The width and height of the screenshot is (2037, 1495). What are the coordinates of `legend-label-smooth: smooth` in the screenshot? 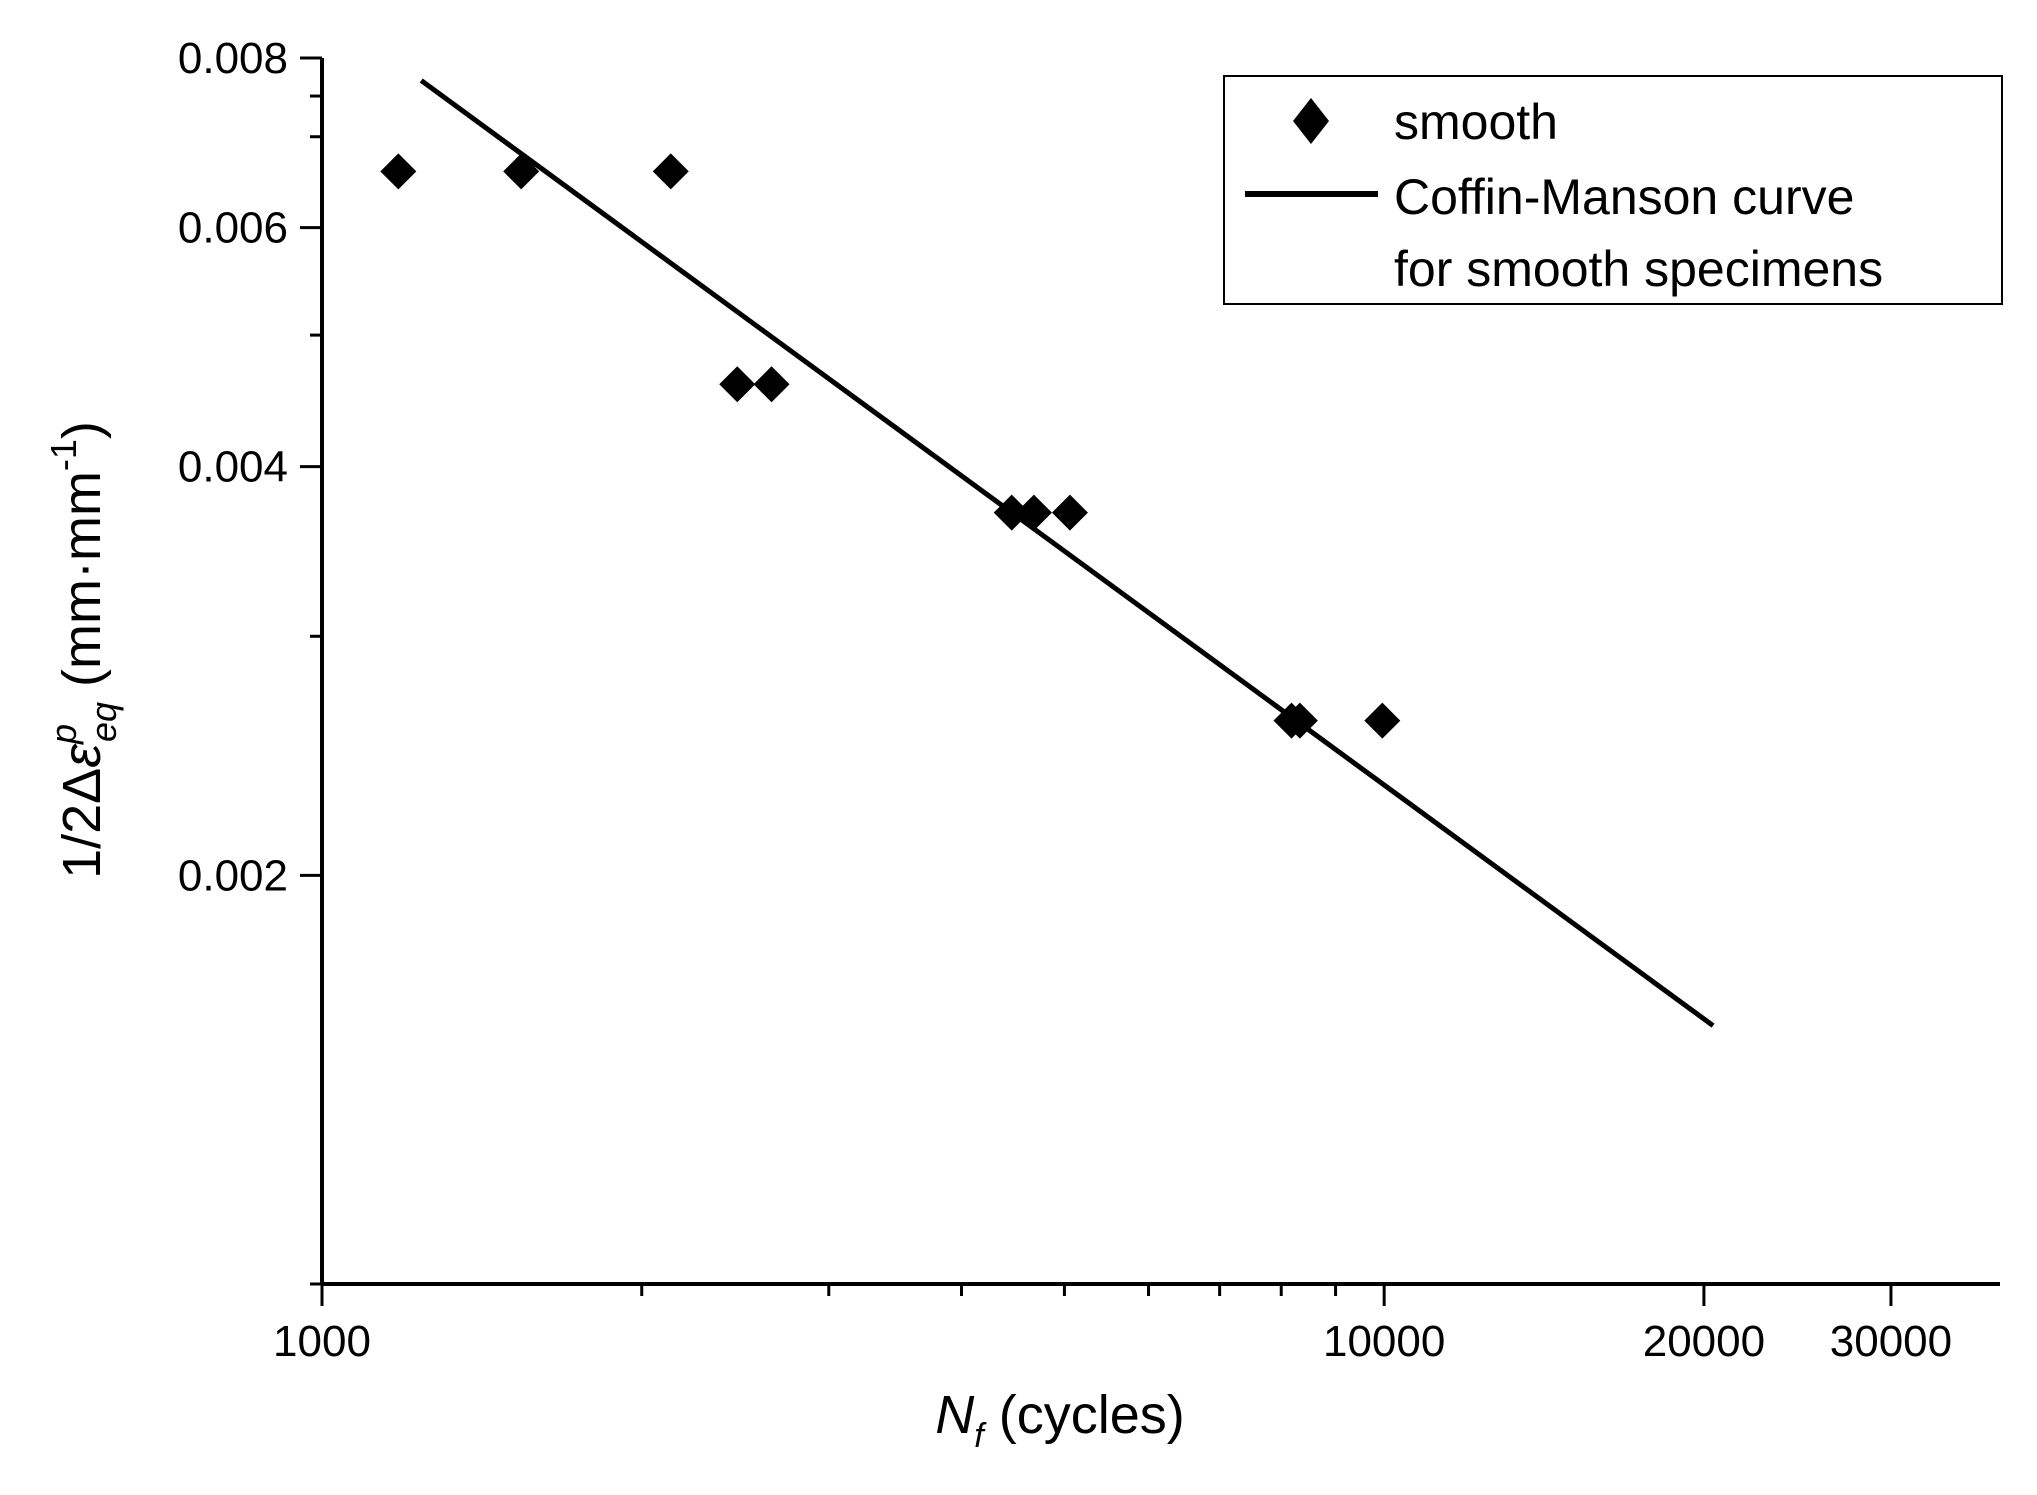 It's located at (1476, 122).